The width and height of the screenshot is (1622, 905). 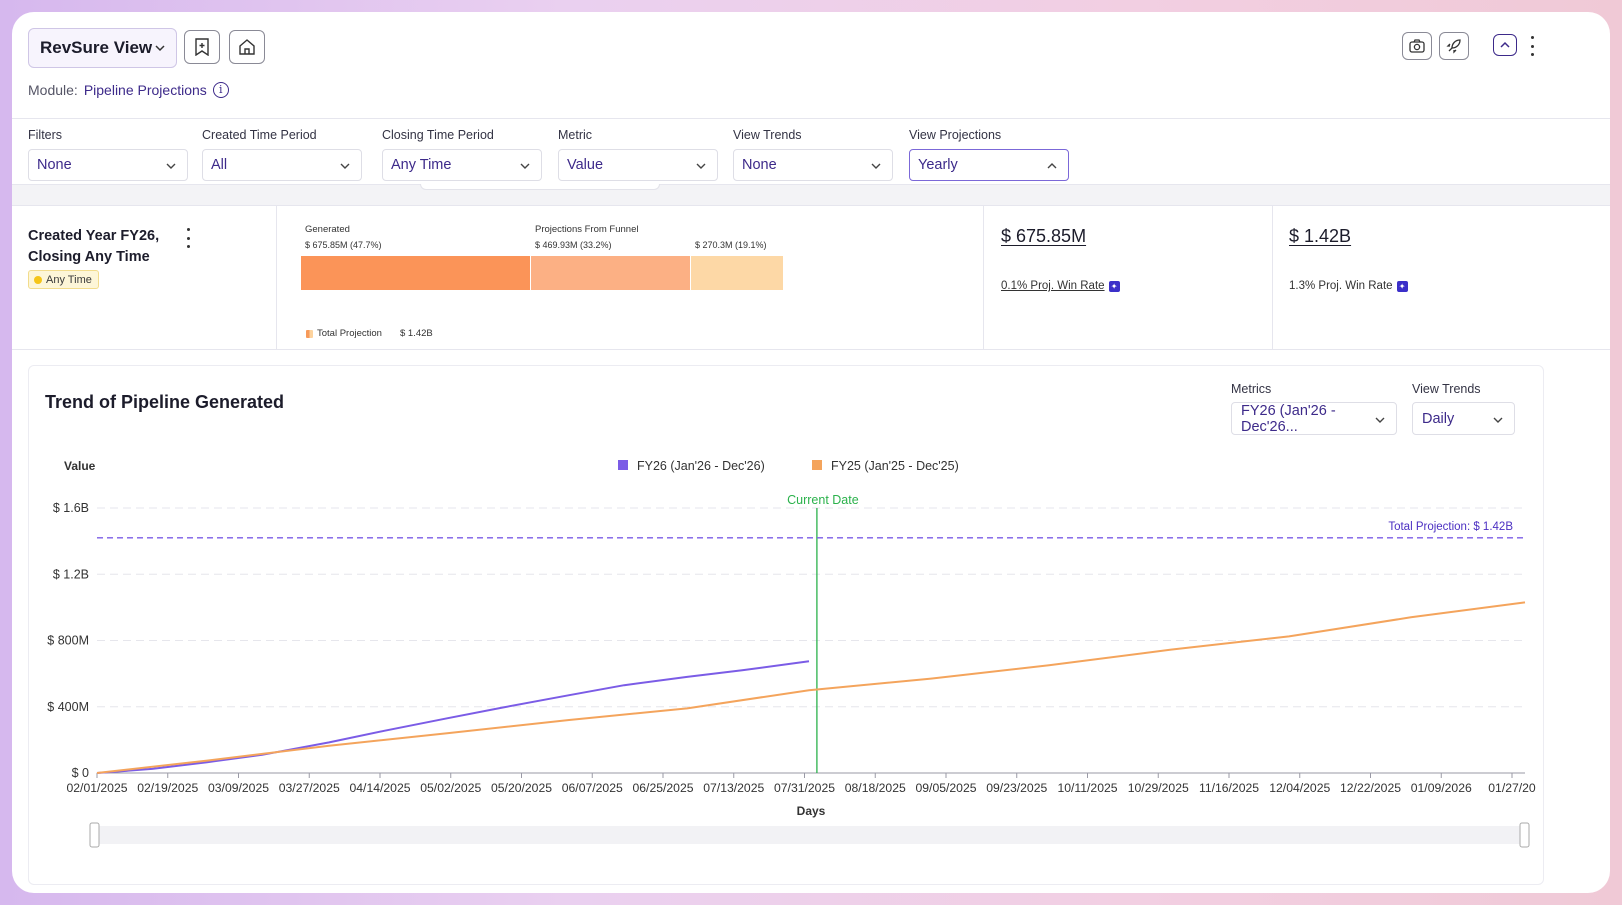 I want to click on y-tick-label: $ 1.2B, so click(x=71, y=574).